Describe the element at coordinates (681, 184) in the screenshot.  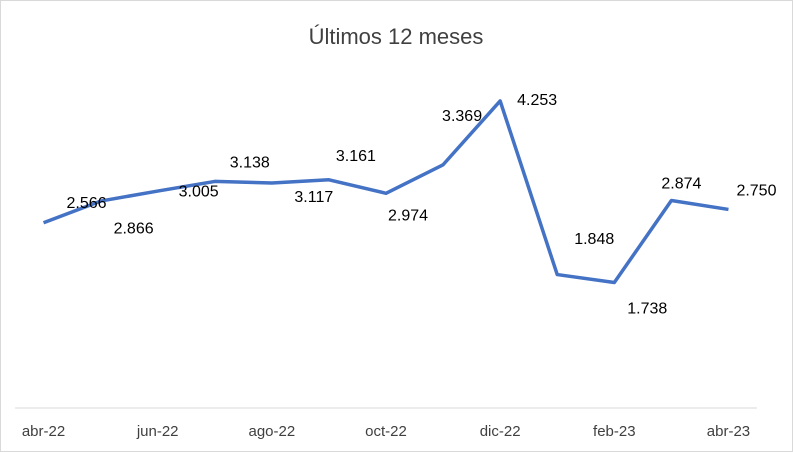
I see `data-label: 2.874` at that location.